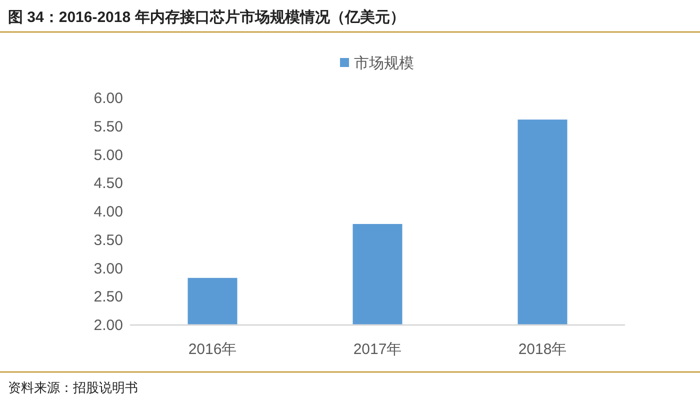 This screenshot has width=700, height=406. What do you see at coordinates (108, 269) in the screenshot?
I see `y-tick-label: 3.00` at bounding box center [108, 269].